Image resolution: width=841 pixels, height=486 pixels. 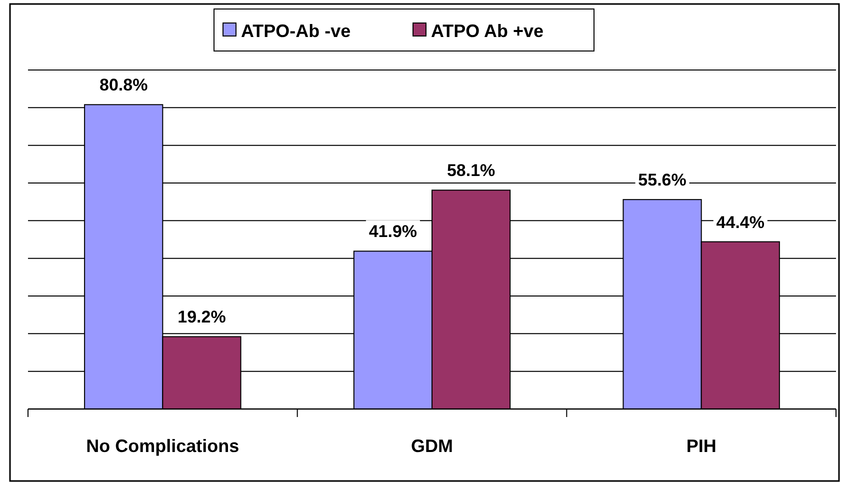 What do you see at coordinates (432, 446) in the screenshot?
I see `x-tick-label: GDM` at bounding box center [432, 446].